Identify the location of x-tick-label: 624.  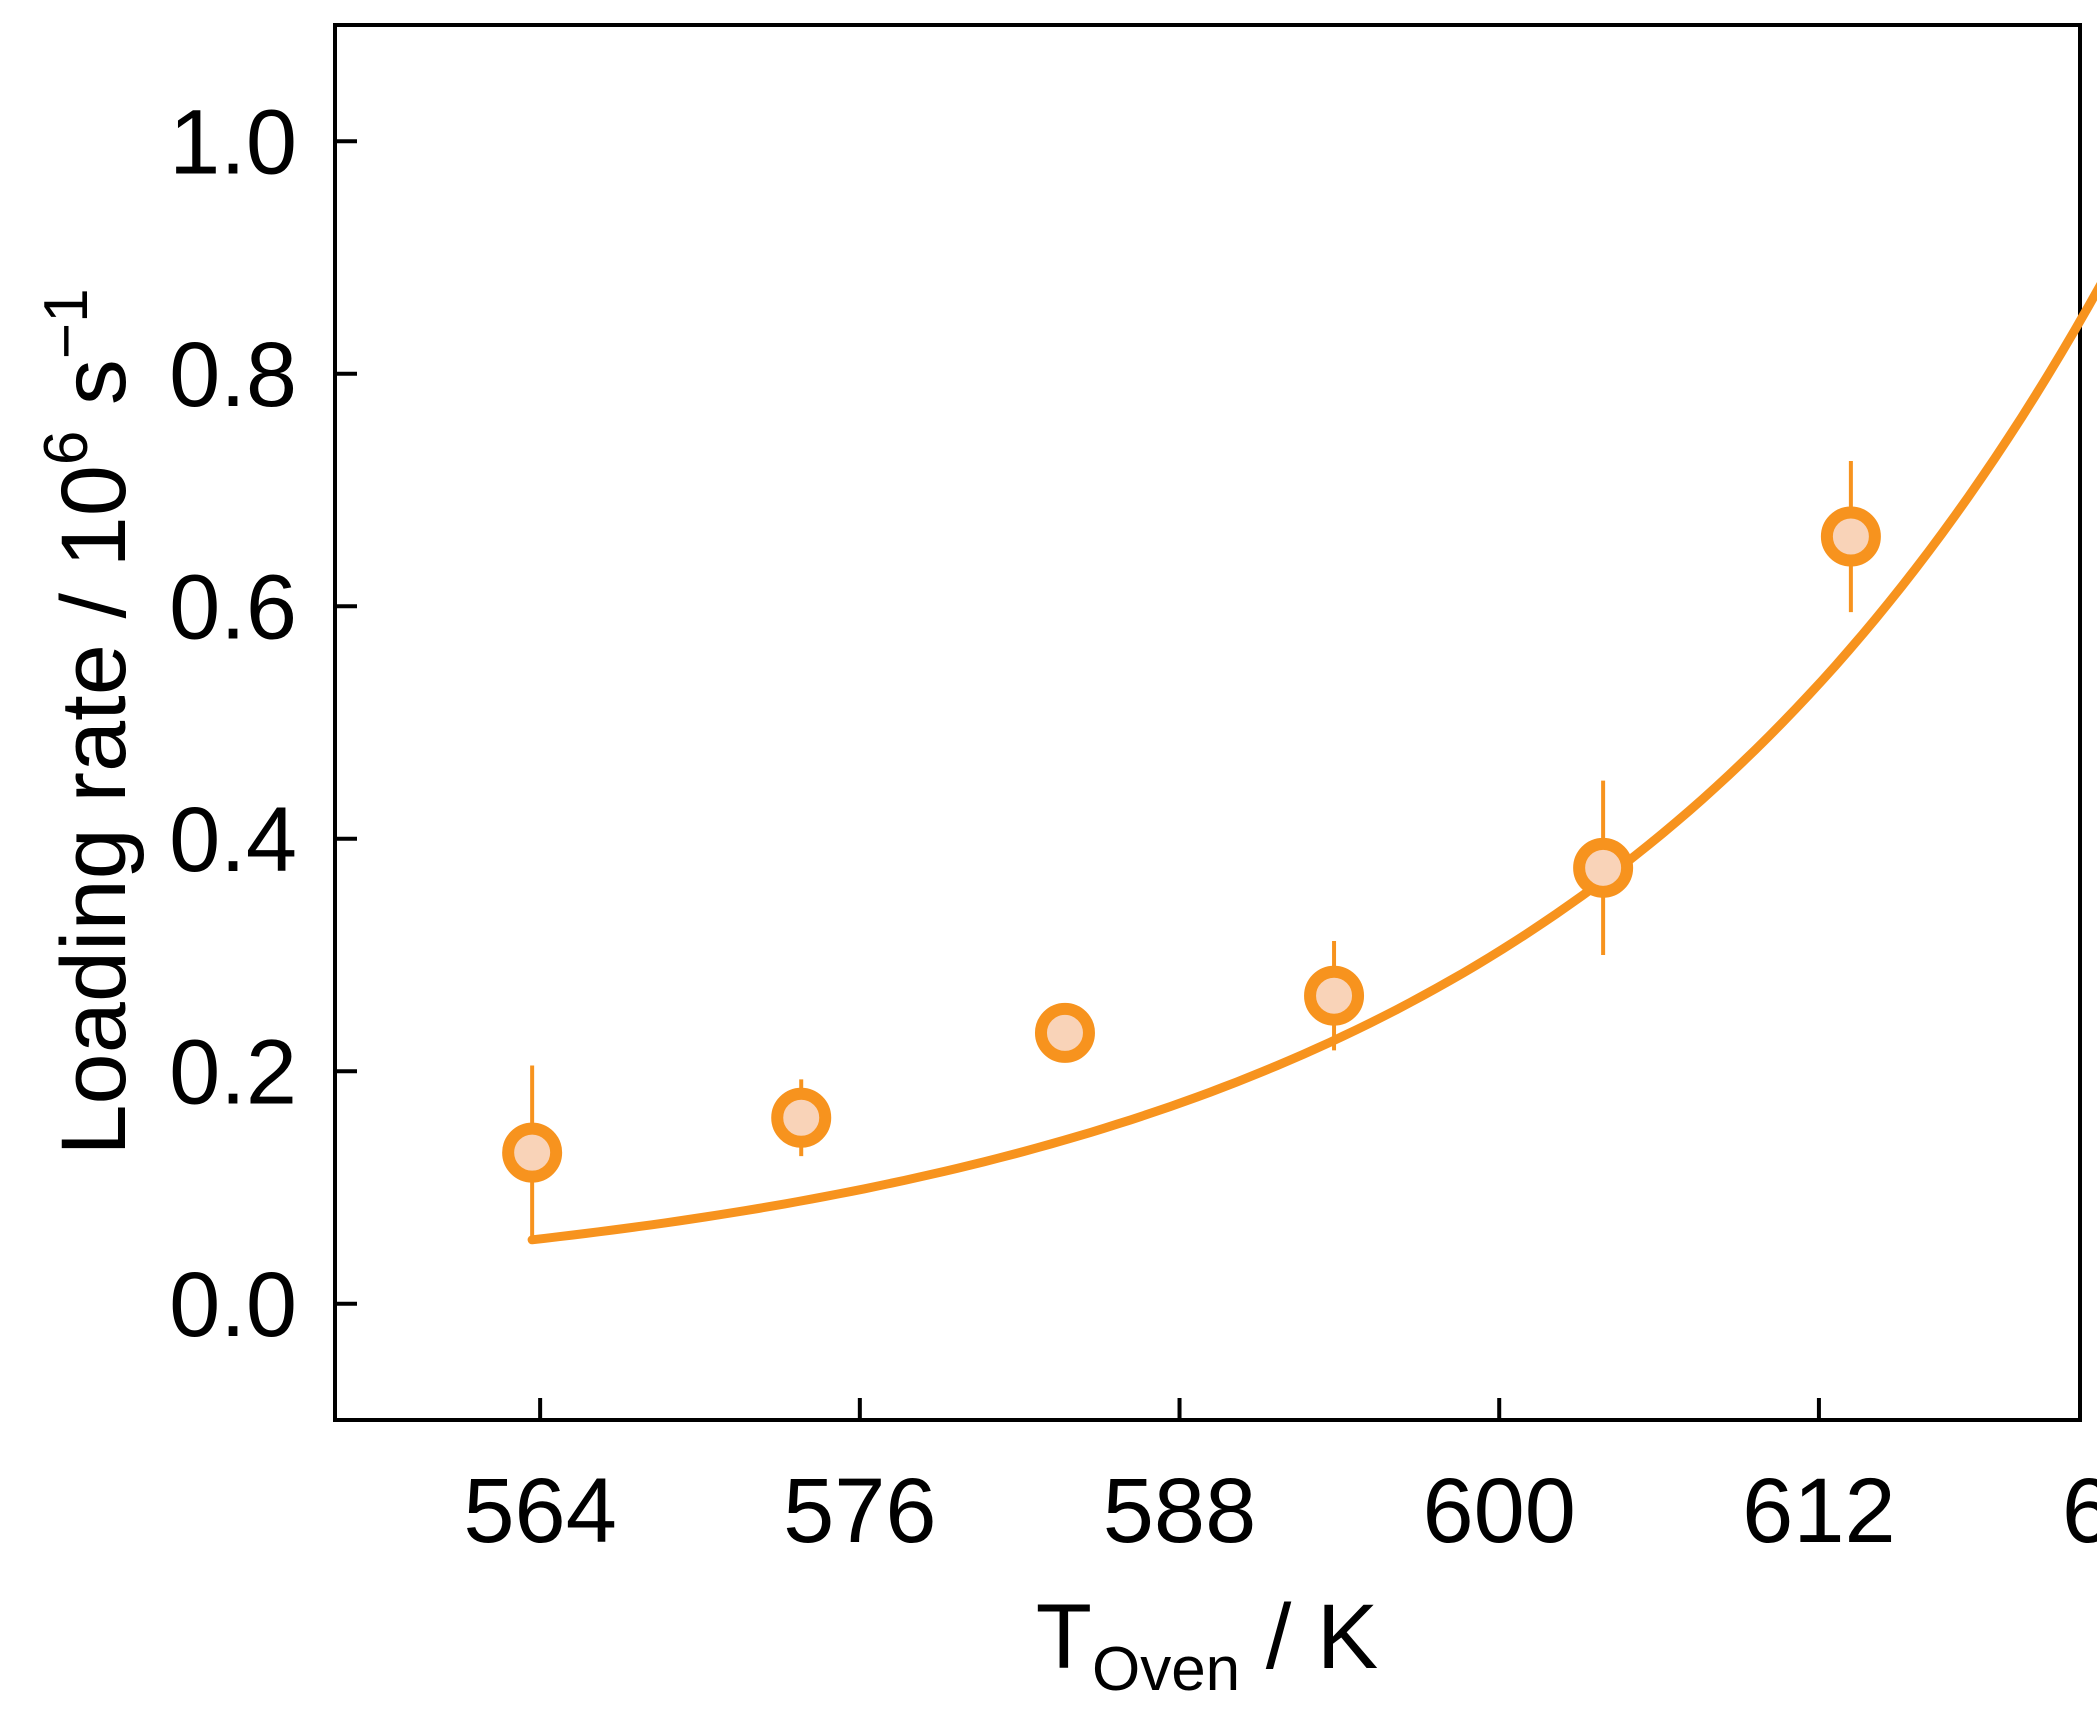
(2079, 1511).